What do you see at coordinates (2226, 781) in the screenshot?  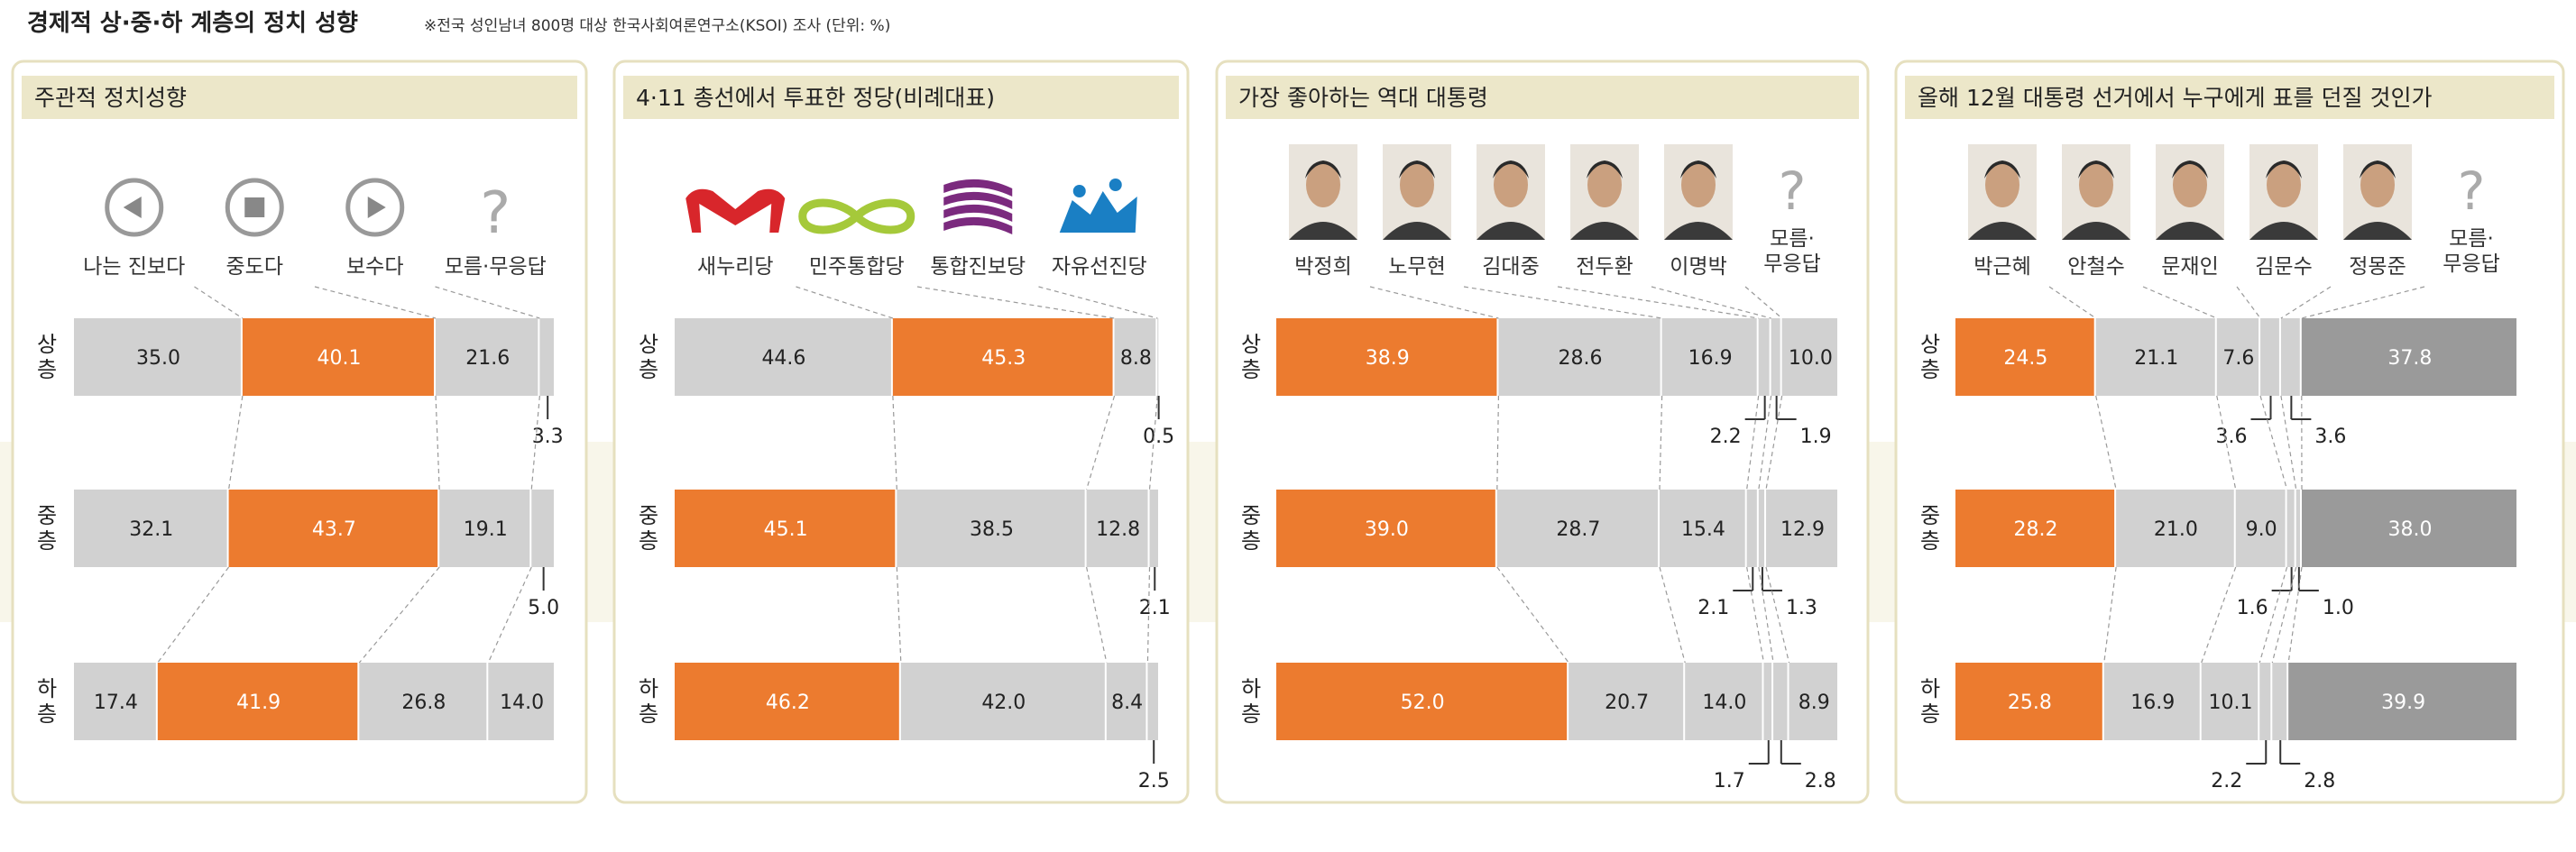 I see `data-label: 2.2` at bounding box center [2226, 781].